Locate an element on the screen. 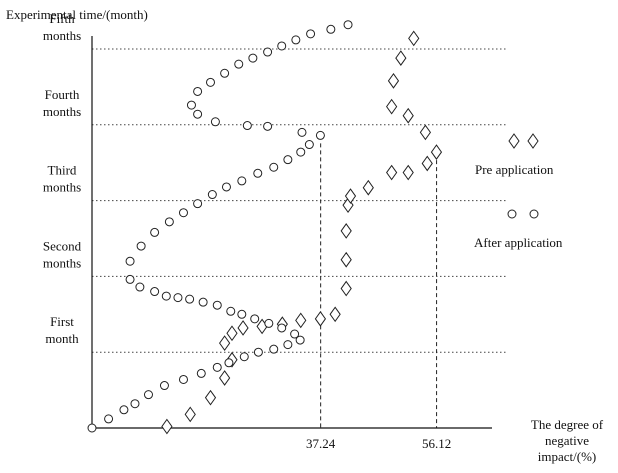 The image size is (618, 473). x-axis-title: The degree of negative impact/(%) is located at coordinates (567, 440).